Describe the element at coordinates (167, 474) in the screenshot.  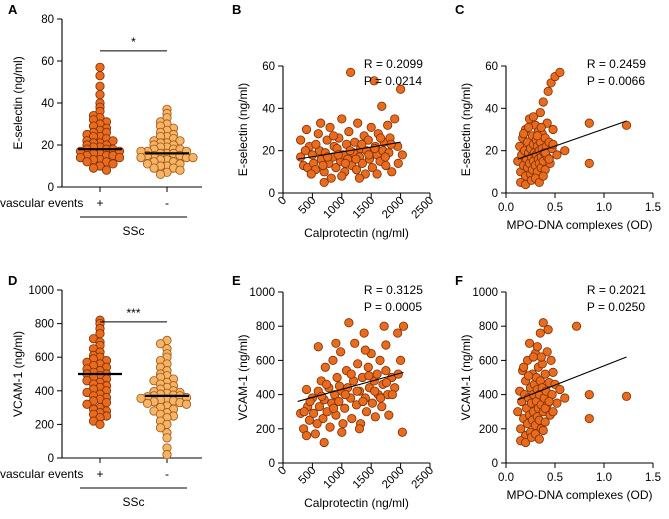
I see `category-label: -` at that location.